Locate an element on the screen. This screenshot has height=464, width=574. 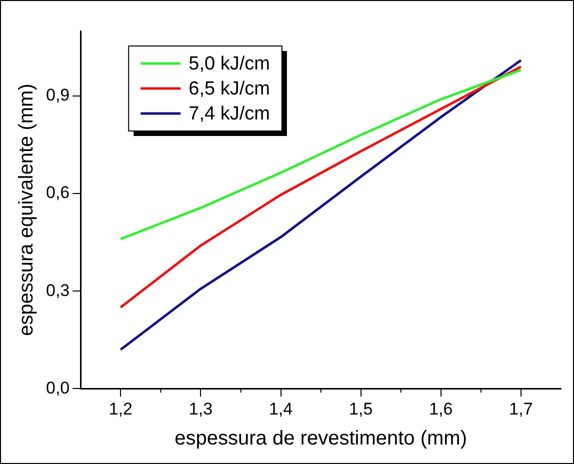
legend-label: 6,5 kJ/cm is located at coordinates (229, 89).